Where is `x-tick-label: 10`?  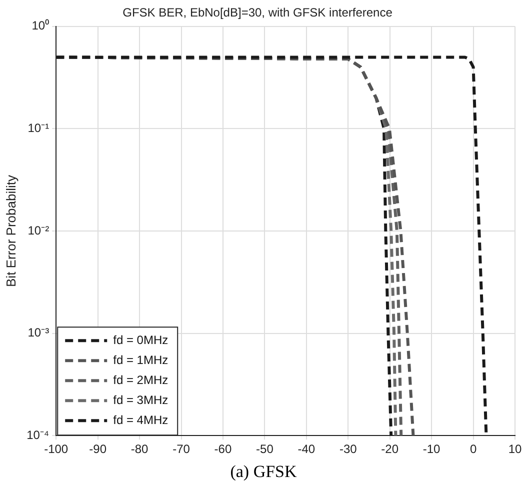
x-tick-label: 10 is located at coordinates (515, 449).